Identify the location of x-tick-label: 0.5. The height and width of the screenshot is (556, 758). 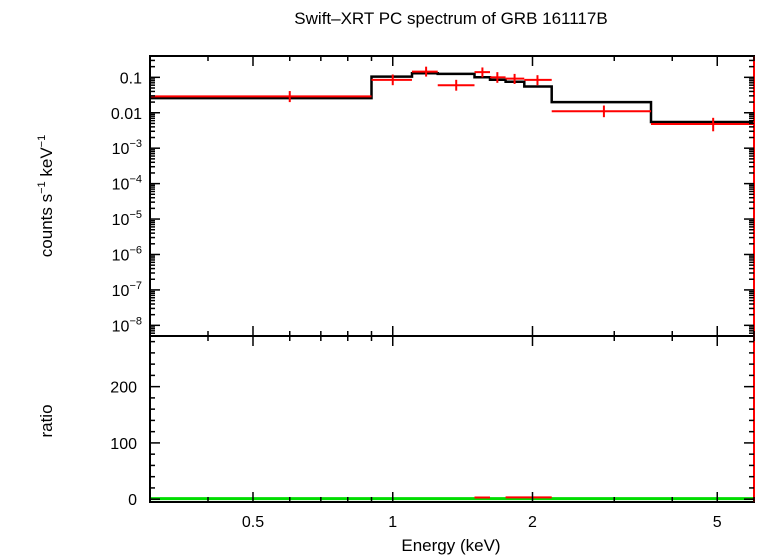
(253, 522).